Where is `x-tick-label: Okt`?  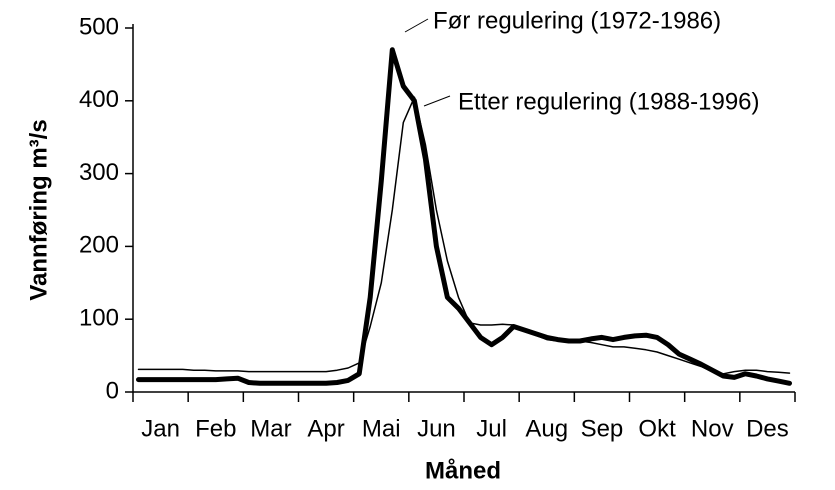
x-tick-label: Okt is located at coordinates (657, 428).